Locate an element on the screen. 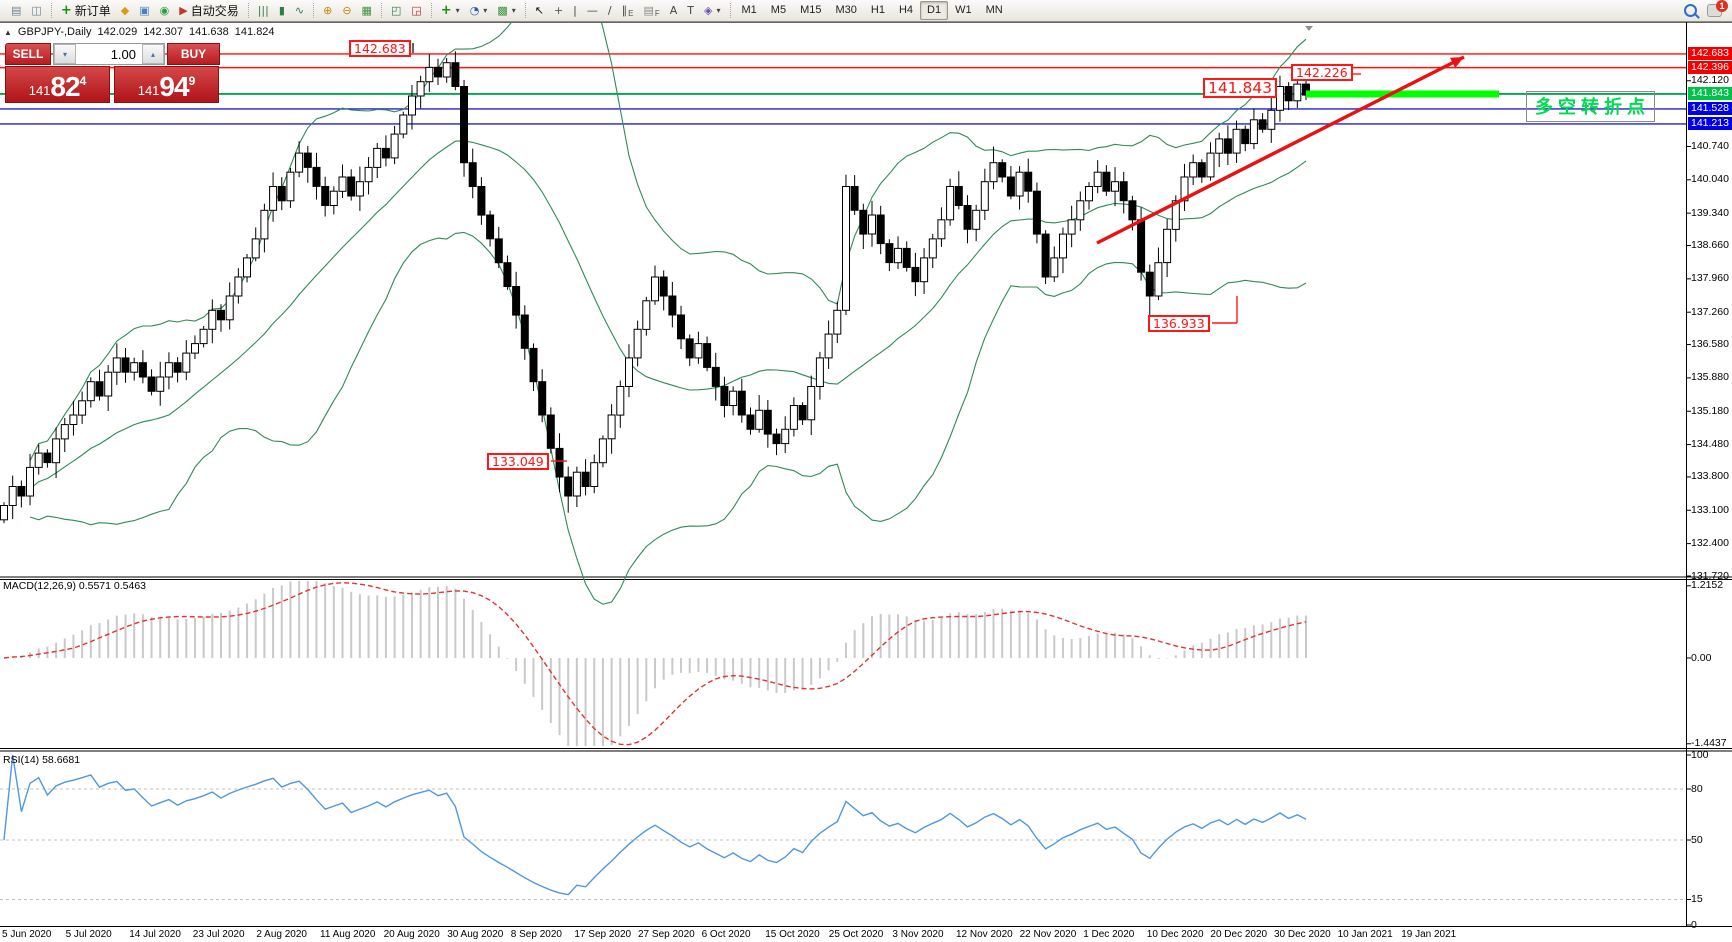  timeframe-w1: W1 is located at coordinates (963, 10).